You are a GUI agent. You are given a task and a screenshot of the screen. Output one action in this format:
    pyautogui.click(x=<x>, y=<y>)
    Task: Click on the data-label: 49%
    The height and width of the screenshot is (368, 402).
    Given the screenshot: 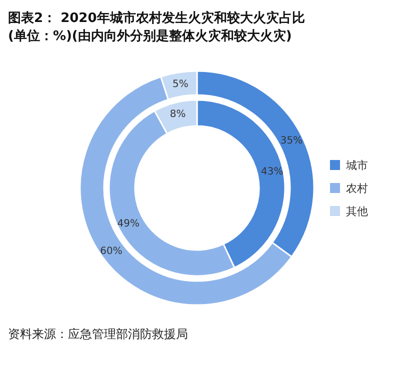 What is the action you would take?
    pyautogui.click(x=128, y=224)
    